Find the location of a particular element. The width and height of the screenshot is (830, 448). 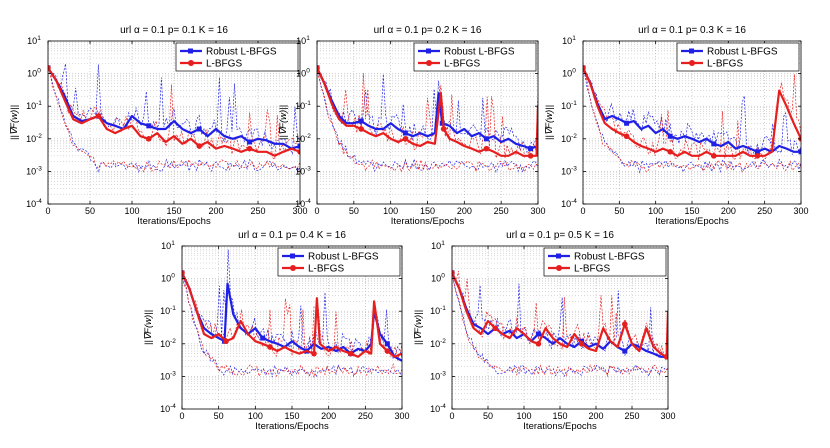

legend-box is located at coordinates (475, 57).